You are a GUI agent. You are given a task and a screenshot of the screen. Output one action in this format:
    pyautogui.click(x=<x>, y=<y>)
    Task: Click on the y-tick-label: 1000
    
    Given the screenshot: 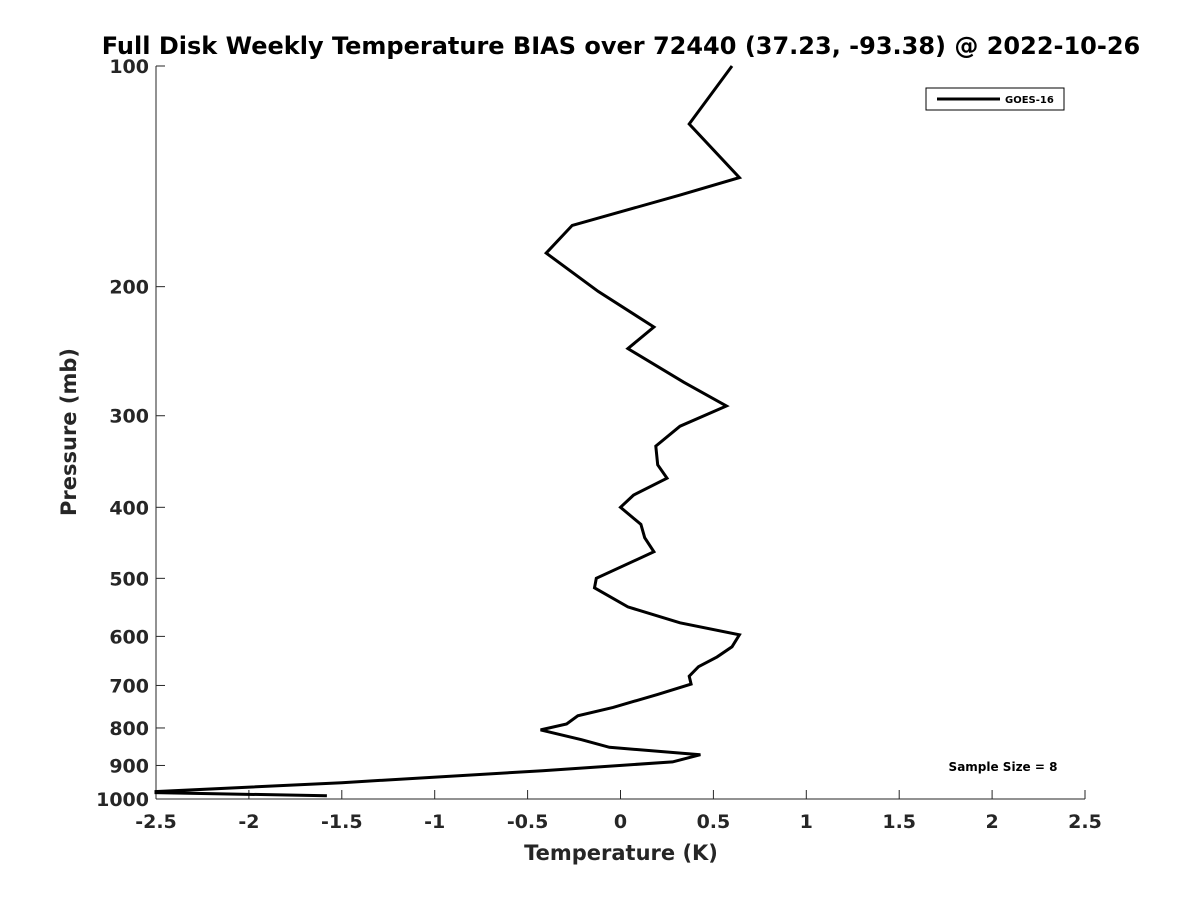 What is the action you would take?
    pyautogui.click(x=122, y=800)
    